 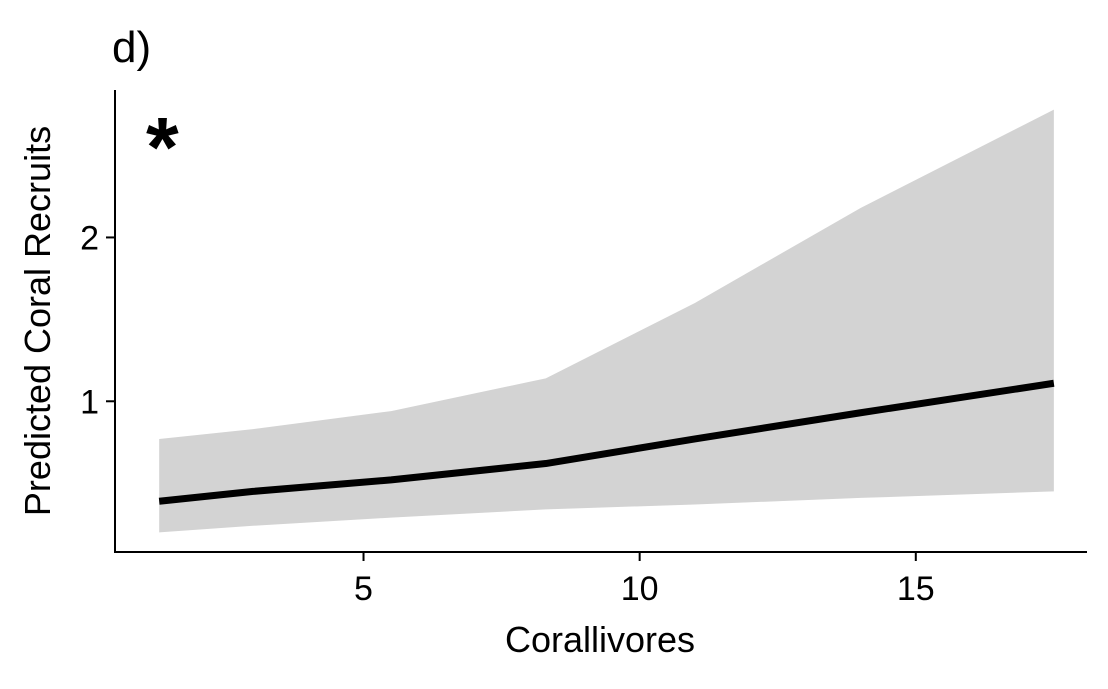 What do you see at coordinates (89, 402) in the screenshot?
I see `y-tick-label-1: 1` at bounding box center [89, 402].